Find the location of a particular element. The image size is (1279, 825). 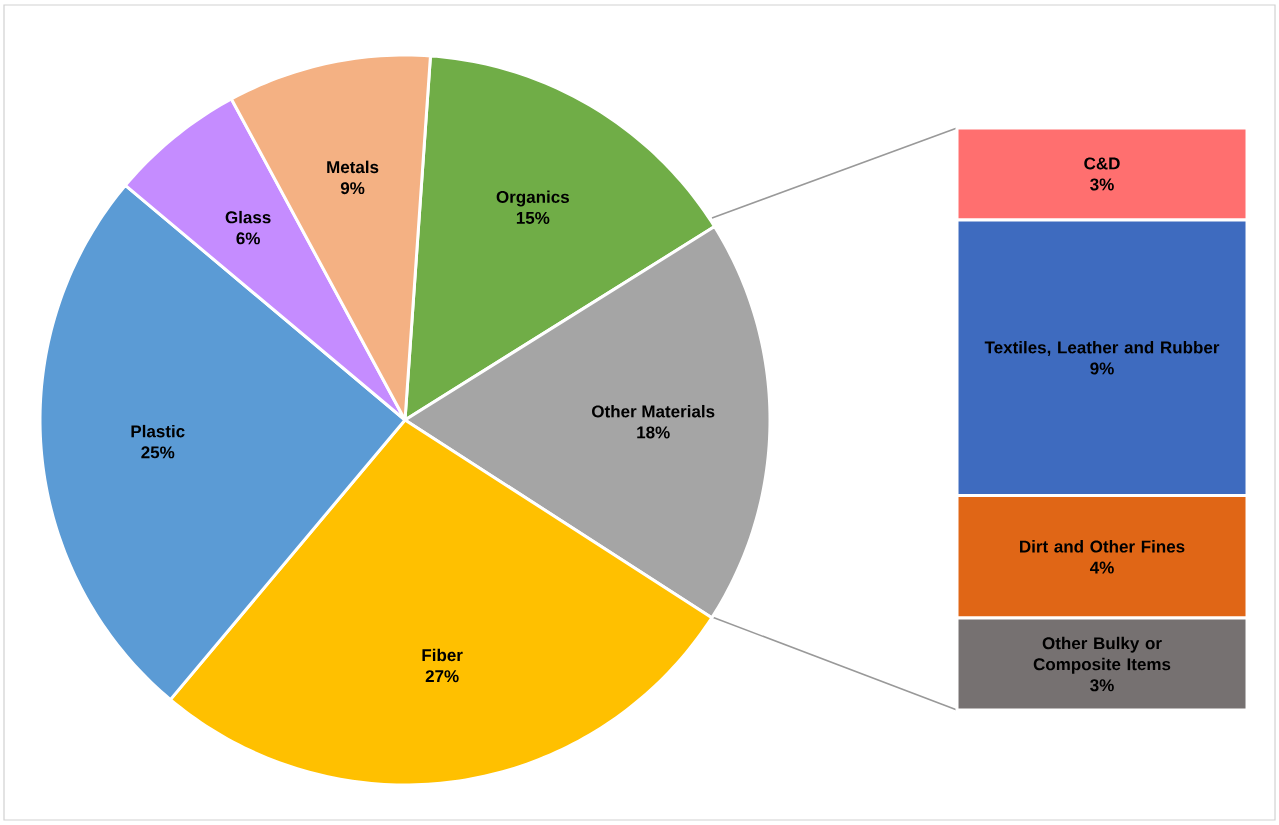

data-label: 4% is located at coordinates (1101, 567).